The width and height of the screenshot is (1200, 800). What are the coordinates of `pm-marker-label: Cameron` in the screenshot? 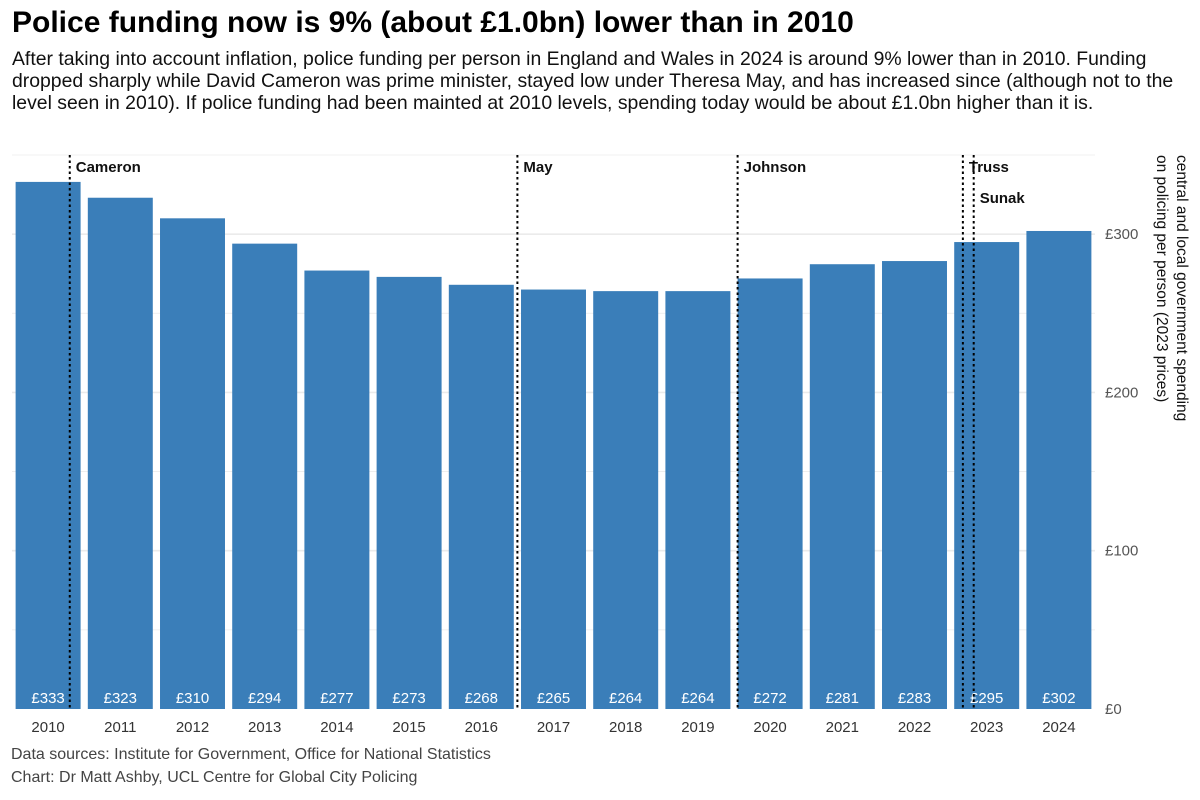 It's located at (108, 167).